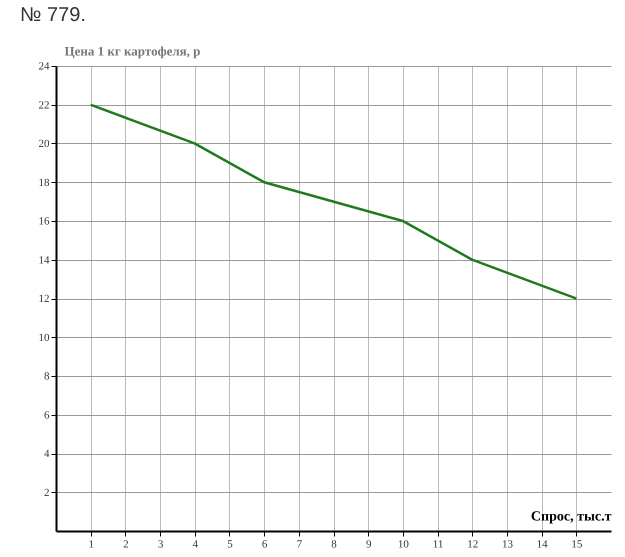 The image size is (625, 557). What do you see at coordinates (44, 144) in the screenshot?
I see `y-tick-label: 20` at bounding box center [44, 144].